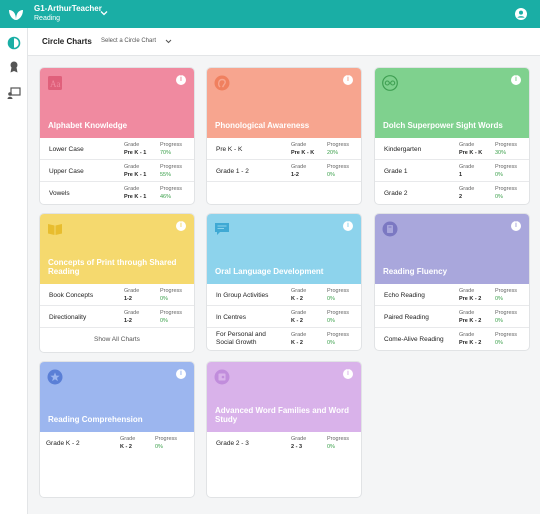  Describe the element at coordinates (117, 397) in the screenshot. I see `card-header: i Reading Comprehension` at that location.